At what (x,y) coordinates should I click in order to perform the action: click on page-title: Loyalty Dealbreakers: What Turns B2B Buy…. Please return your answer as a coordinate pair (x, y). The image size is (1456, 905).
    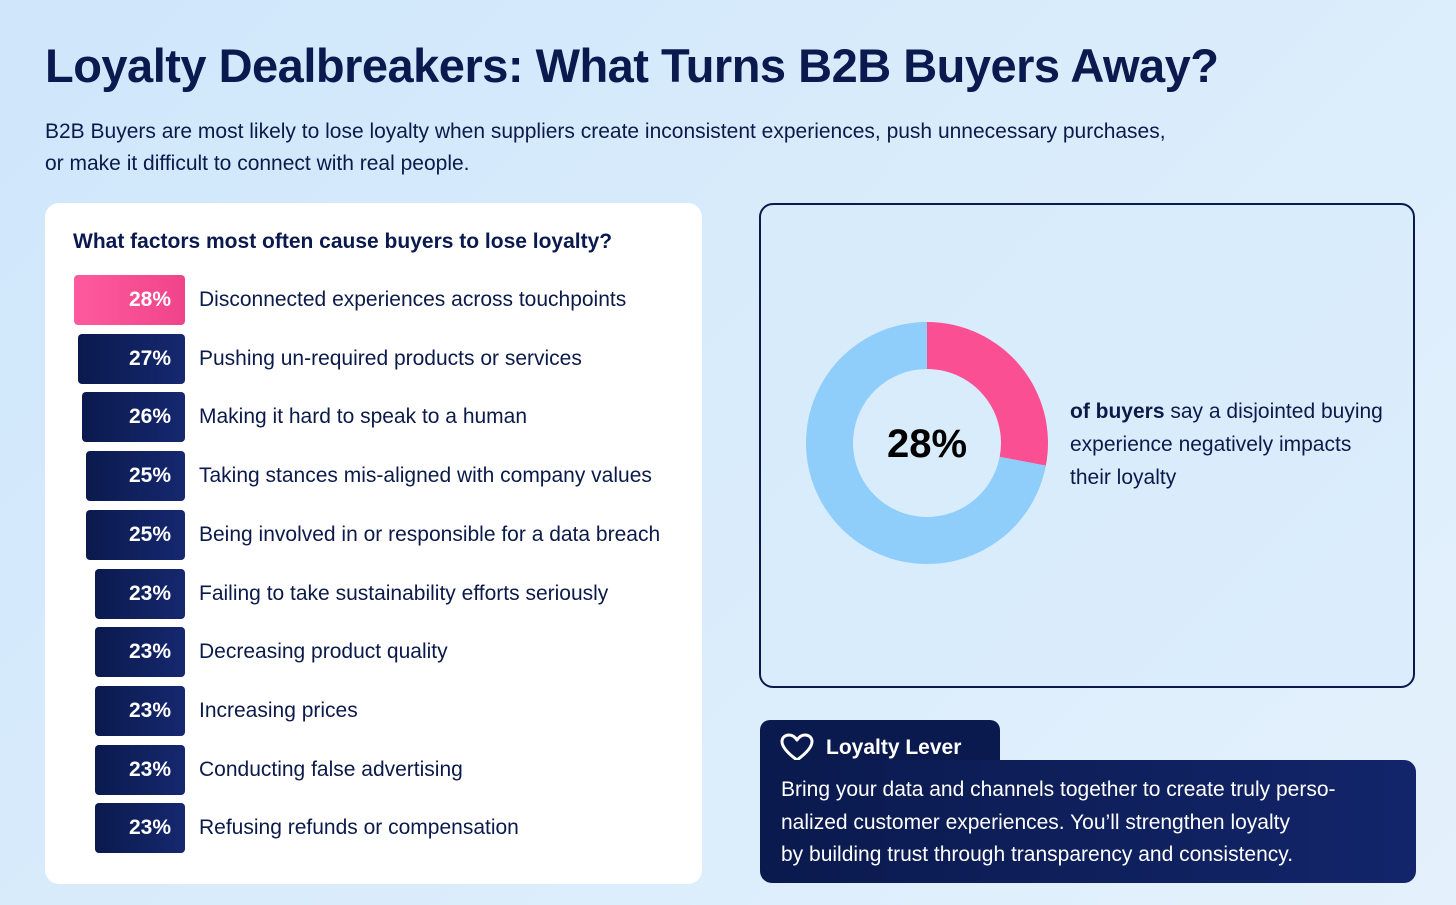
    Looking at the image, I should click on (632, 65).